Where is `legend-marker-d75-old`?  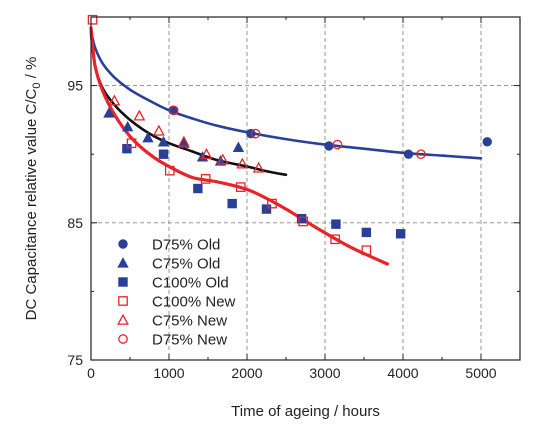 legend-marker-d75-old is located at coordinates (123, 244).